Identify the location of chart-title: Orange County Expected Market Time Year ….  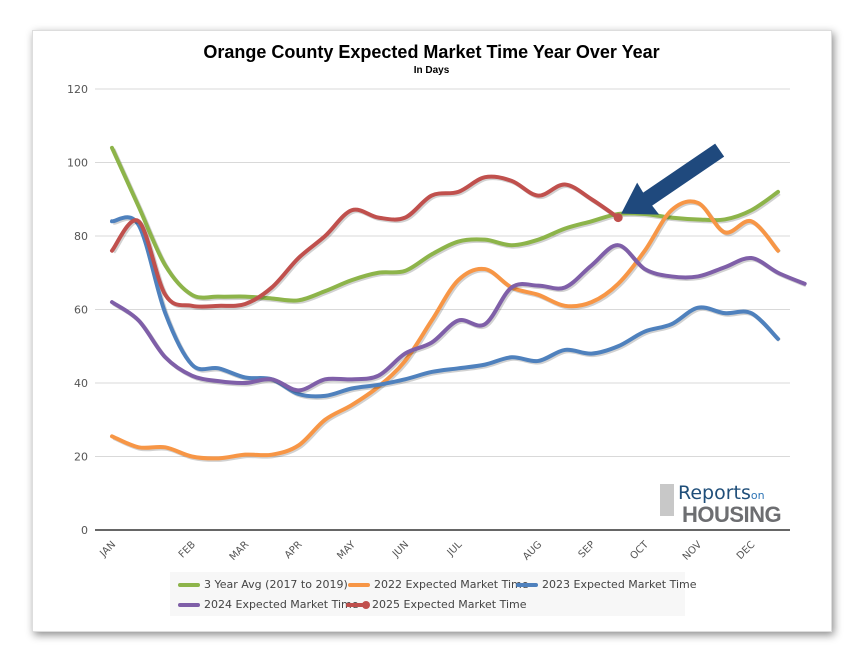
(431, 52).